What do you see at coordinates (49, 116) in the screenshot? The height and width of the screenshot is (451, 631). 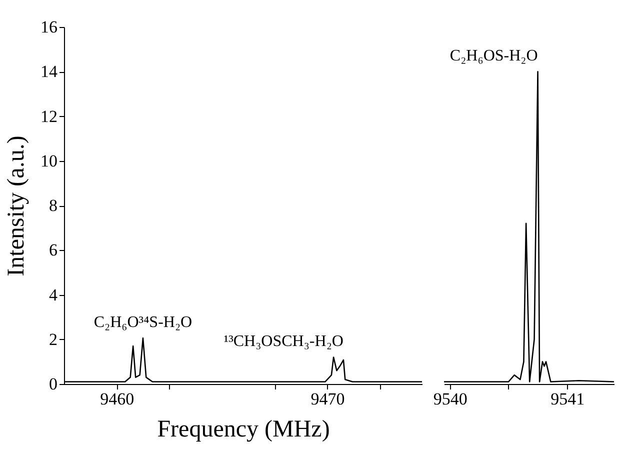 I see `y-tick-label: 12` at bounding box center [49, 116].